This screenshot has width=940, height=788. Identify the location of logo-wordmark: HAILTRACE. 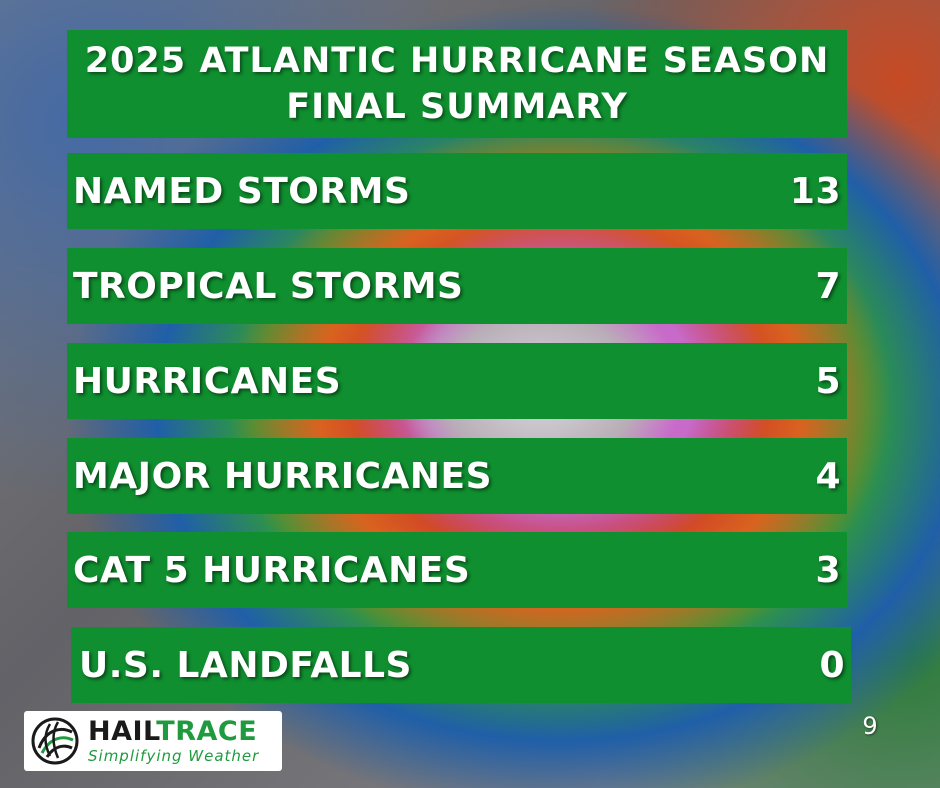
(173, 732).